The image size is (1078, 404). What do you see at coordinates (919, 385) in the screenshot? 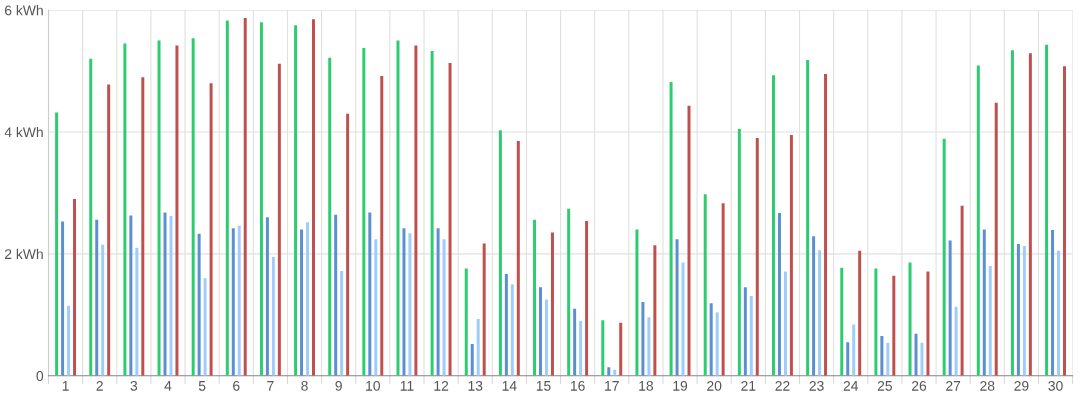
I see `x-tick-label: 26` at bounding box center [919, 385].